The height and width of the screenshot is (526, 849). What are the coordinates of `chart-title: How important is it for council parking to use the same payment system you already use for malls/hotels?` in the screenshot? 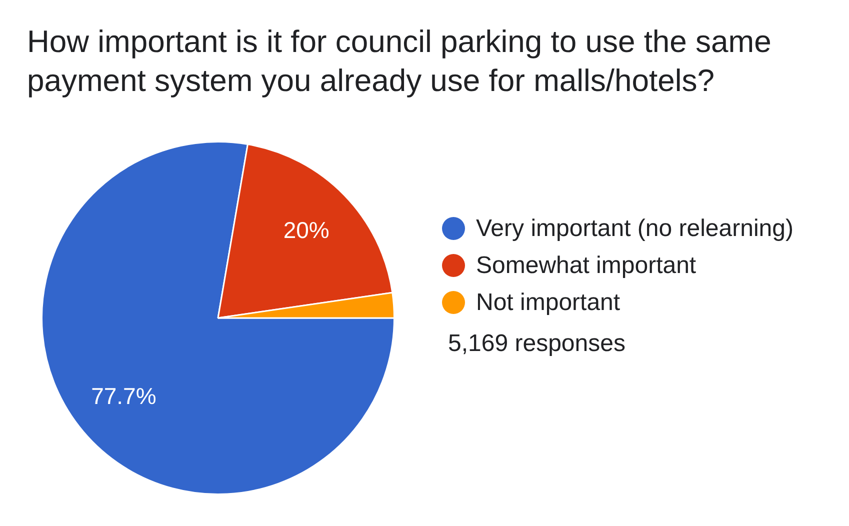 It's located at (399, 61).